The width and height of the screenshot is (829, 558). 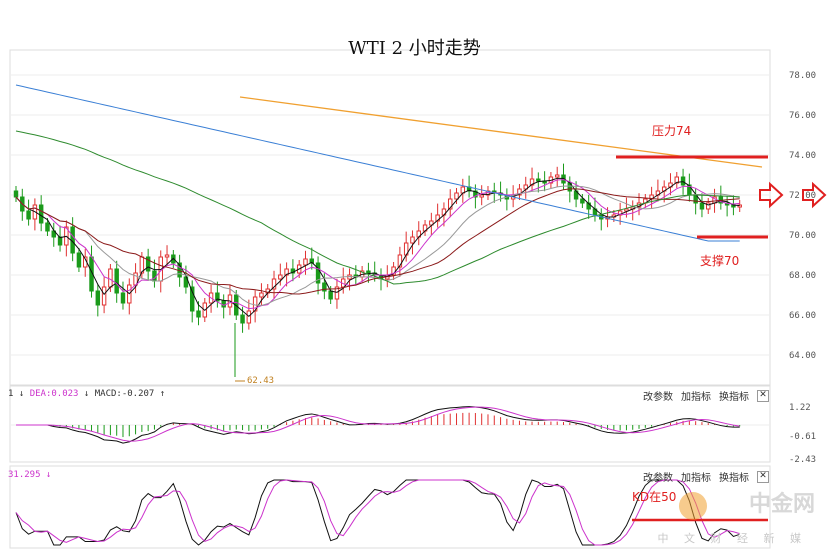 What do you see at coordinates (802, 116) in the screenshot?
I see `y-tick-label: 76.00` at bounding box center [802, 116].